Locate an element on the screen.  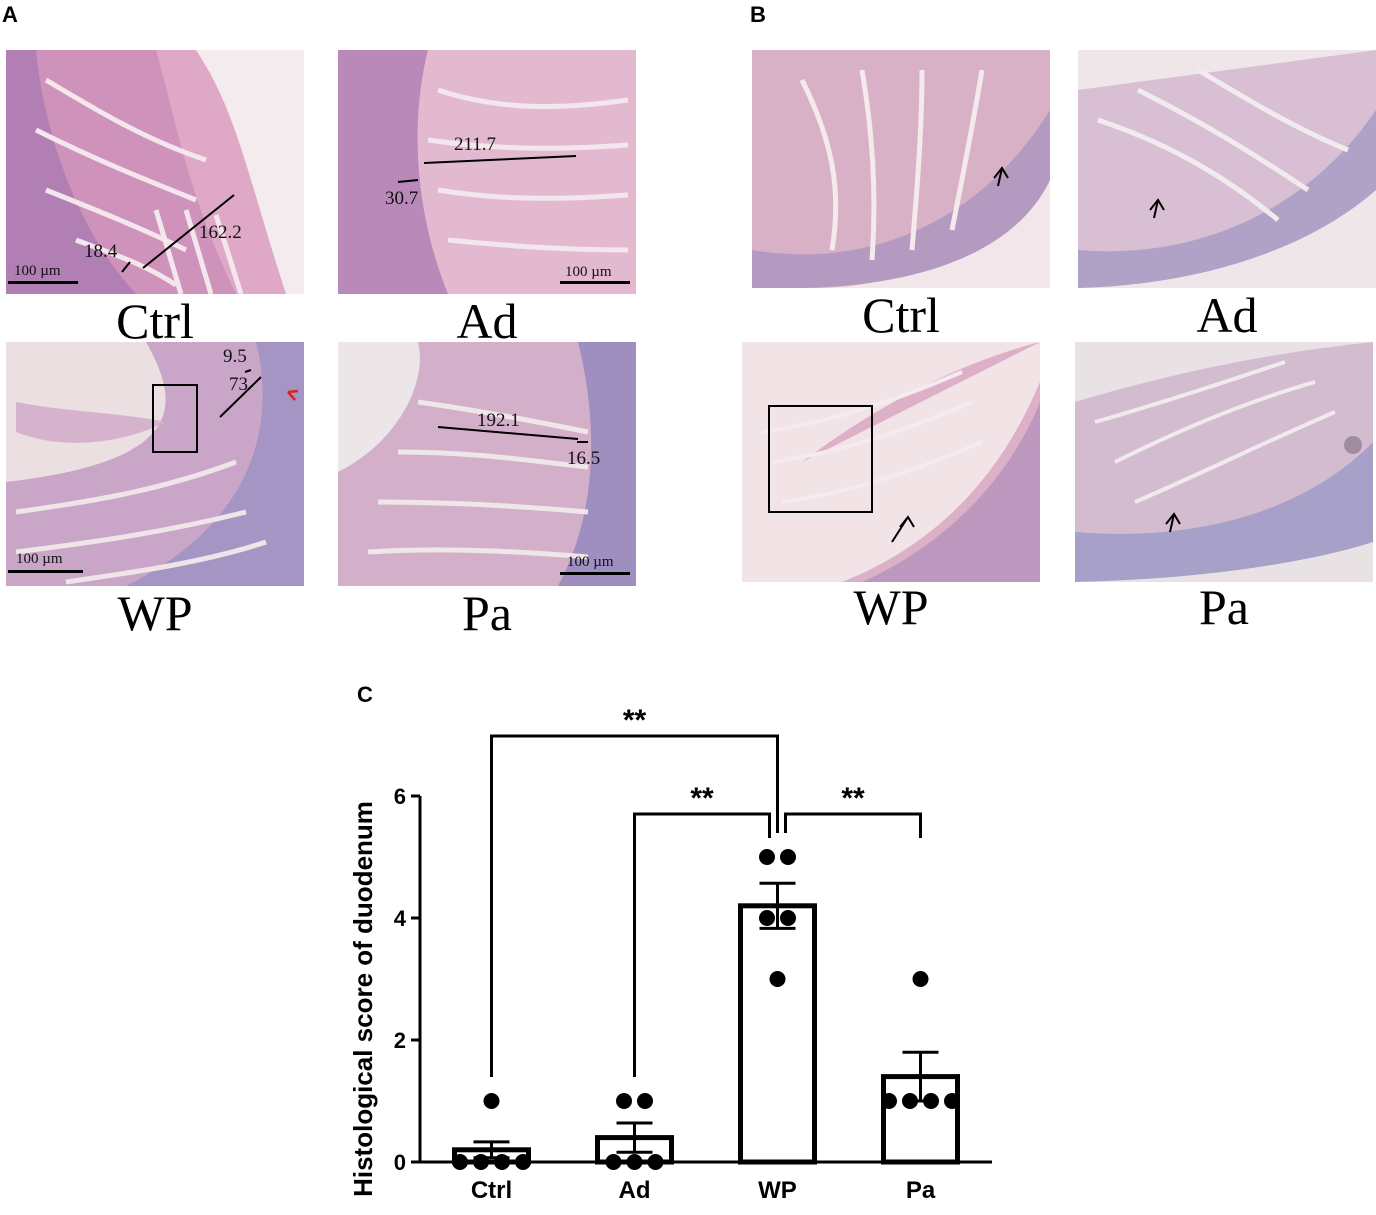
micrograph-a-ctrl: 18.4 162.2 100 µm is located at coordinates (155, 172).